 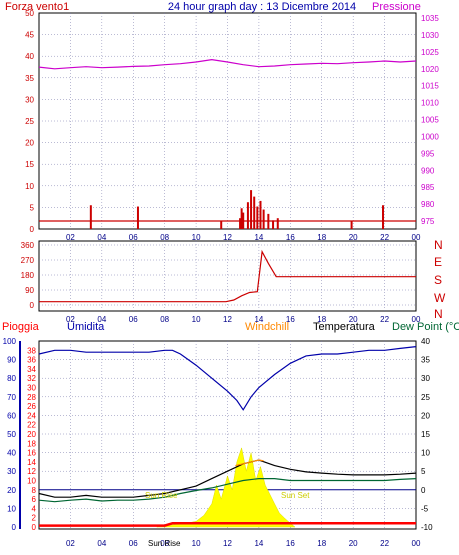 I want to click on rain-tick-label: 10, so click(x=31, y=481).